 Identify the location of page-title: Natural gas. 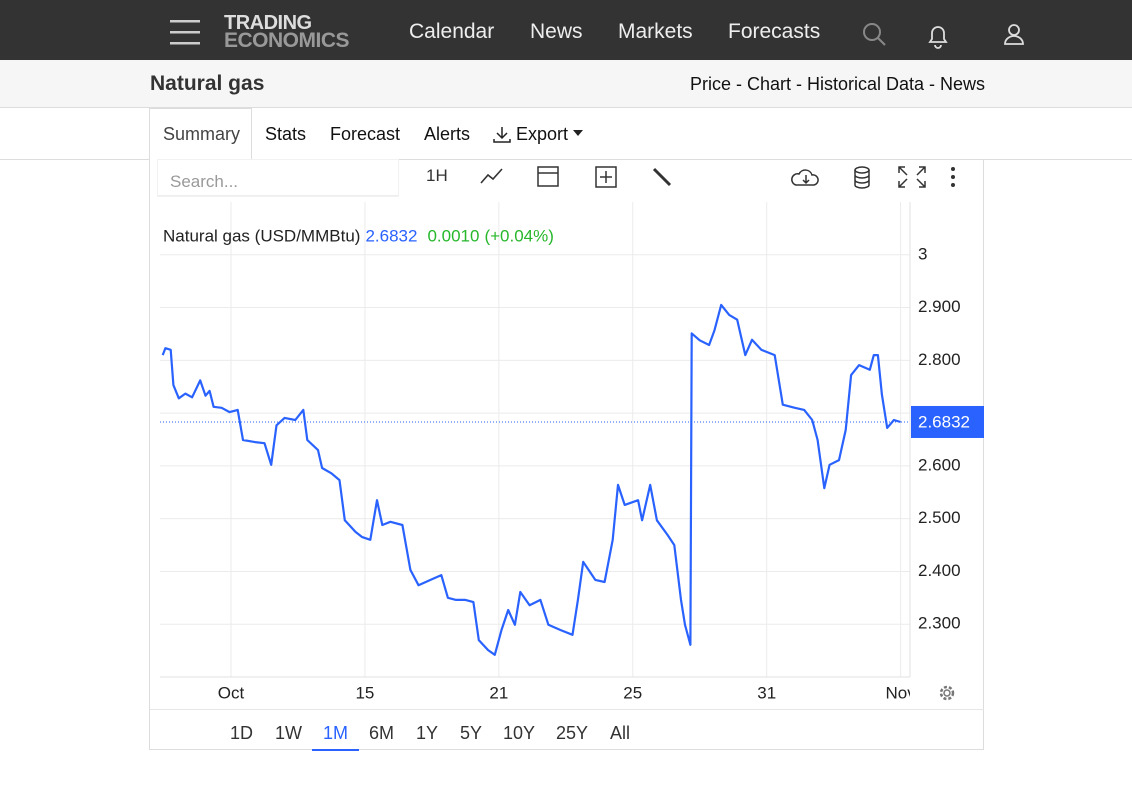
(207, 83).